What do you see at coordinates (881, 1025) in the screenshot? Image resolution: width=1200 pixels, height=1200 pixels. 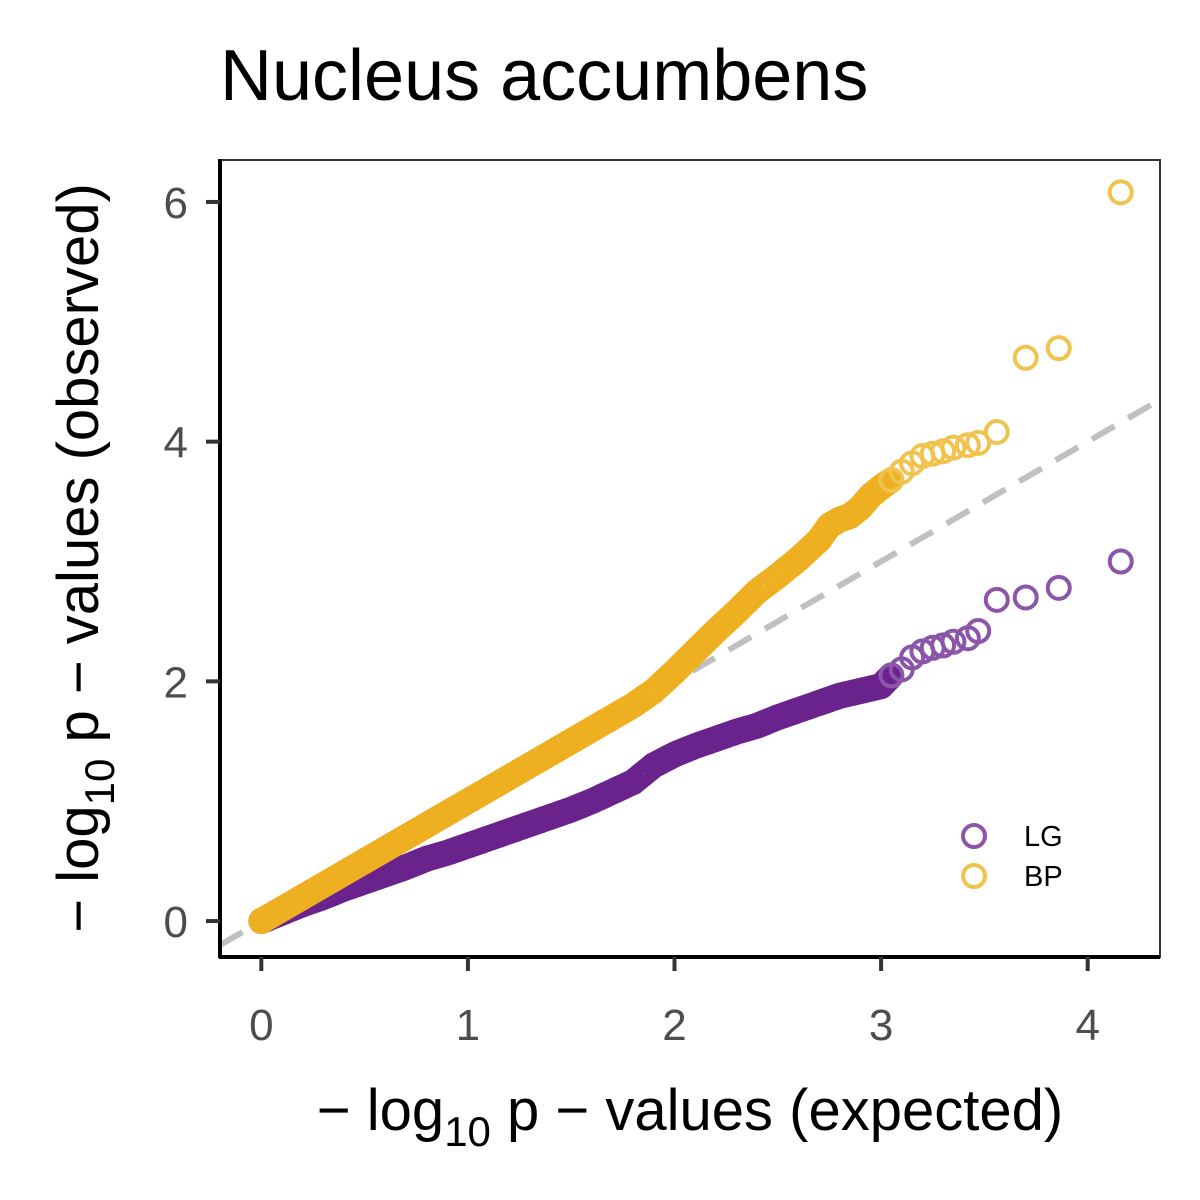 I see `x-tick-label: 3` at bounding box center [881, 1025].